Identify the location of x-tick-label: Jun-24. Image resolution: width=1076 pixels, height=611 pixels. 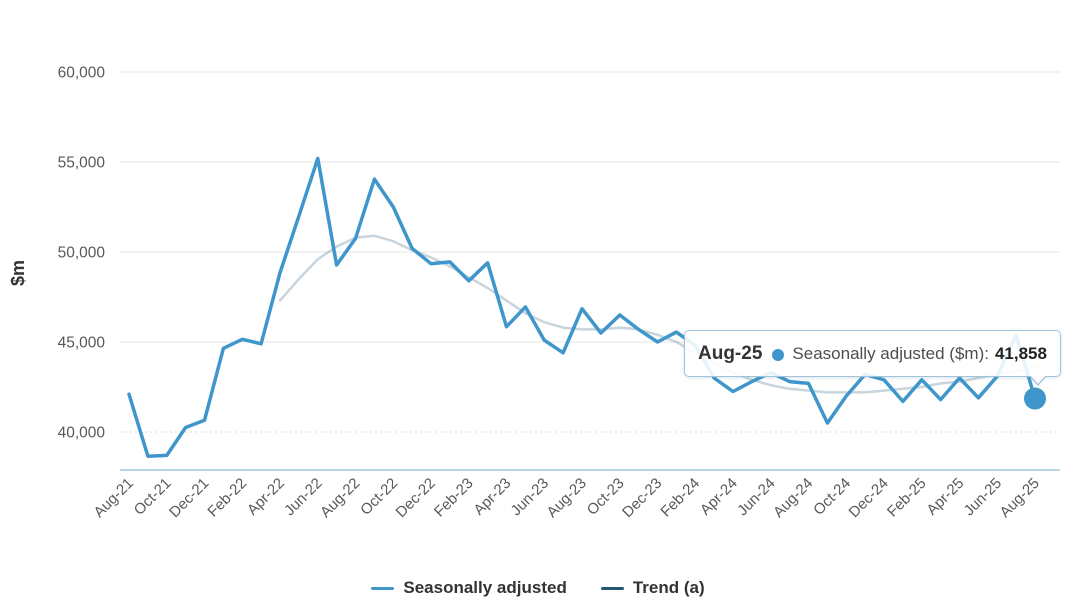
(756, 497).